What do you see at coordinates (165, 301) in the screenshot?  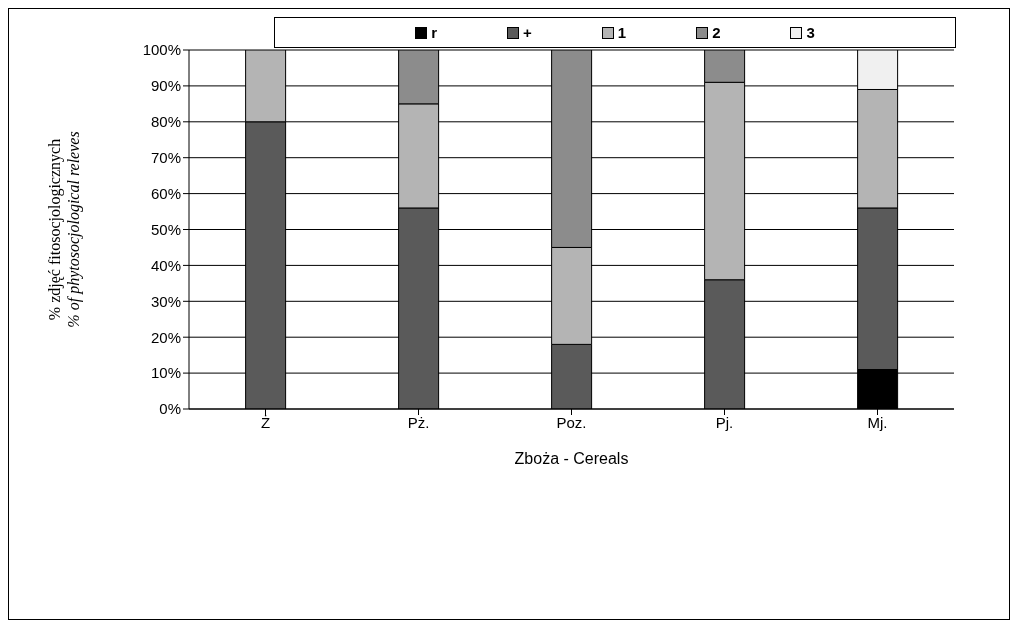 I see `y-tick-label: 30%` at bounding box center [165, 301].